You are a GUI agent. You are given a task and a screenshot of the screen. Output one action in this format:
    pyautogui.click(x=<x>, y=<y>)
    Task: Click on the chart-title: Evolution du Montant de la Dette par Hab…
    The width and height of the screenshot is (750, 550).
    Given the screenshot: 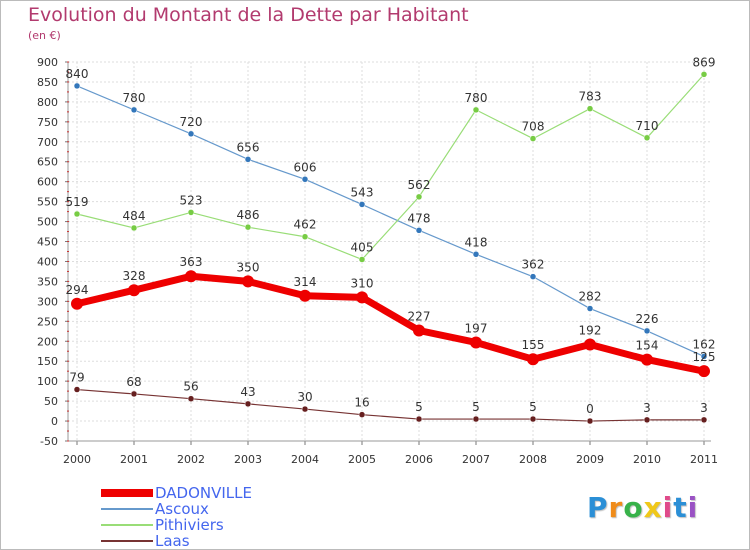 What is the action you would take?
    pyautogui.click(x=248, y=15)
    